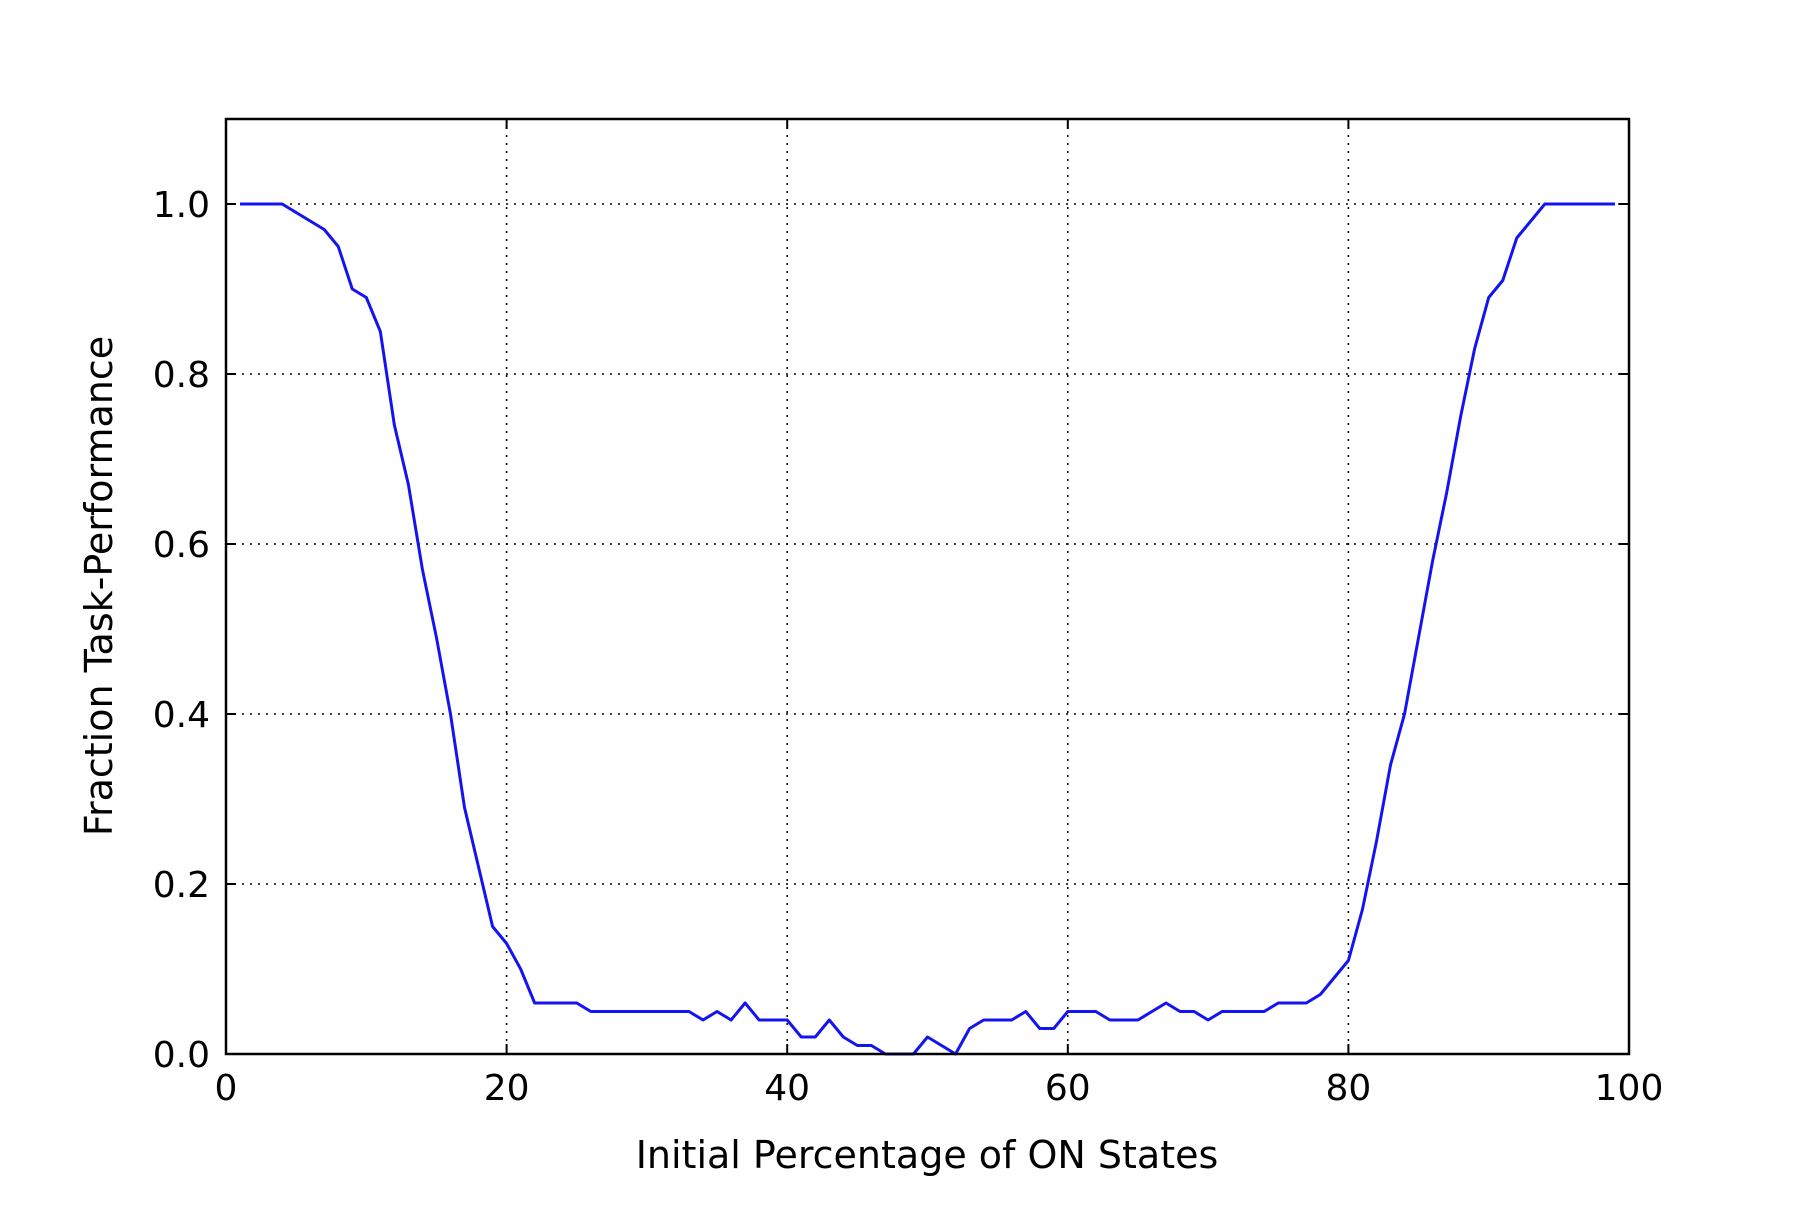  What do you see at coordinates (1348, 1088) in the screenshot?
I see `x-tick-label: 80` at bounding box center [1348, 1088].